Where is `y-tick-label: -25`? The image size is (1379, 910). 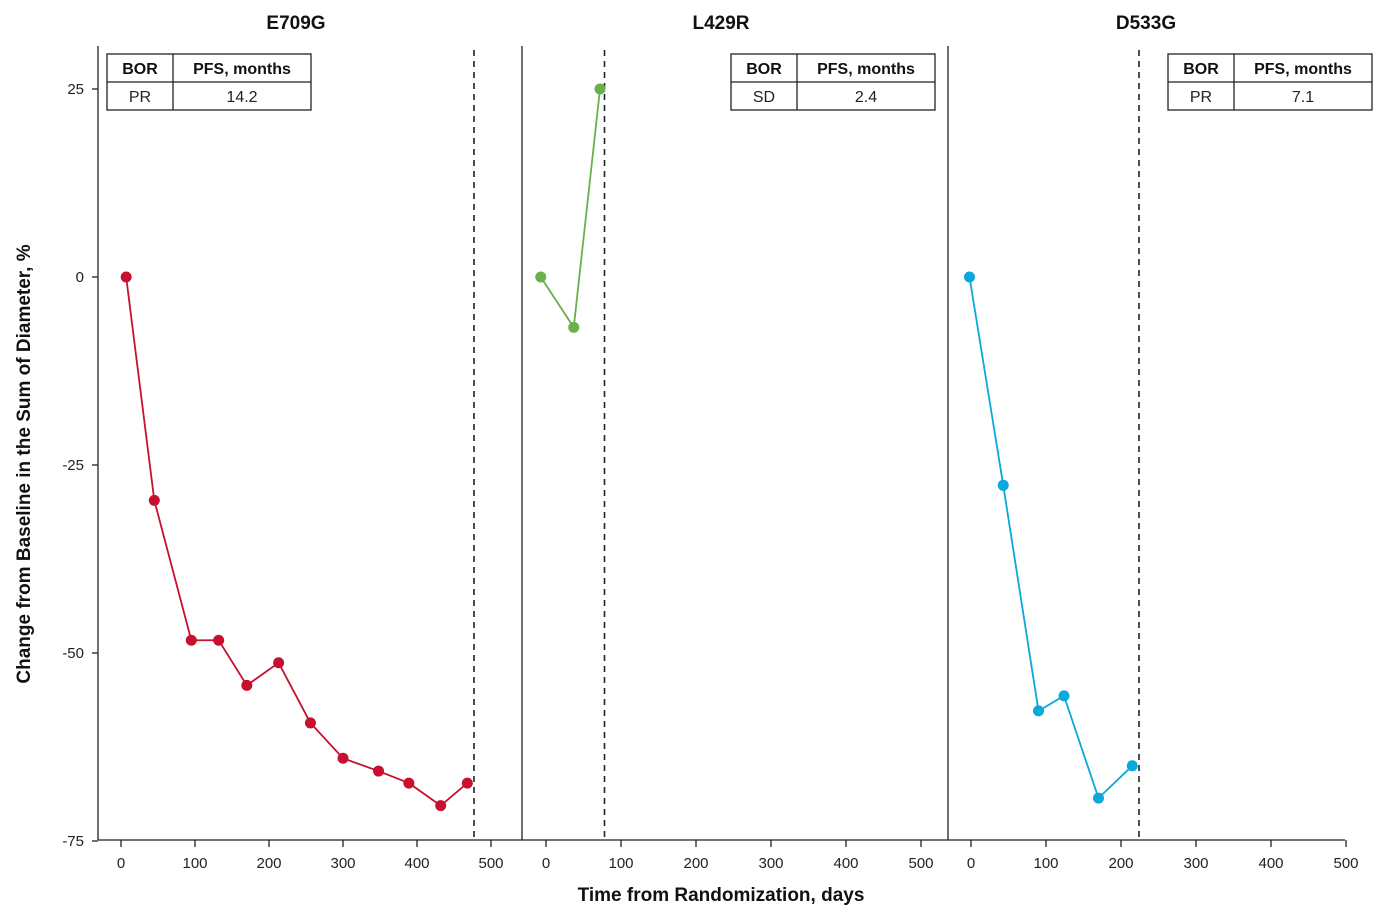
y-tick-label: -25 is located at coordinates (73, 465).